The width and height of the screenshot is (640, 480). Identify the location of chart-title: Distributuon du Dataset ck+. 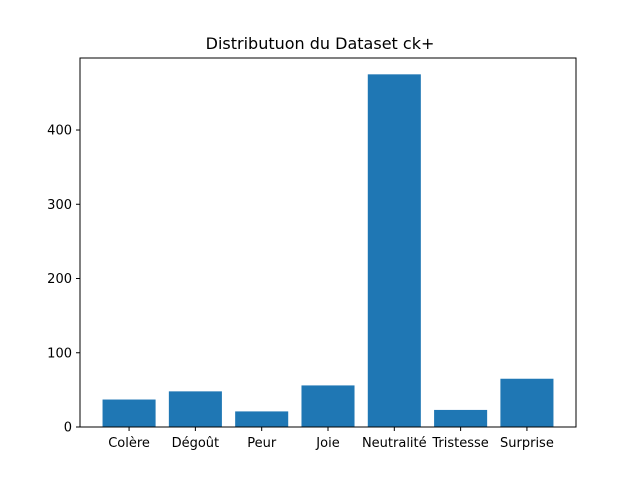
(320, 43).